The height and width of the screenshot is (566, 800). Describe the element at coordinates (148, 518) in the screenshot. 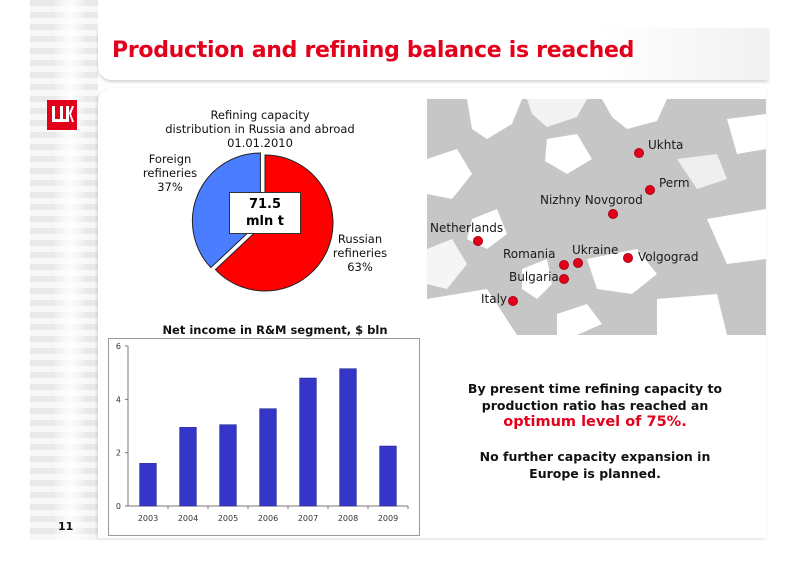

I see `x-tick-label-2003: 2003` at that location.